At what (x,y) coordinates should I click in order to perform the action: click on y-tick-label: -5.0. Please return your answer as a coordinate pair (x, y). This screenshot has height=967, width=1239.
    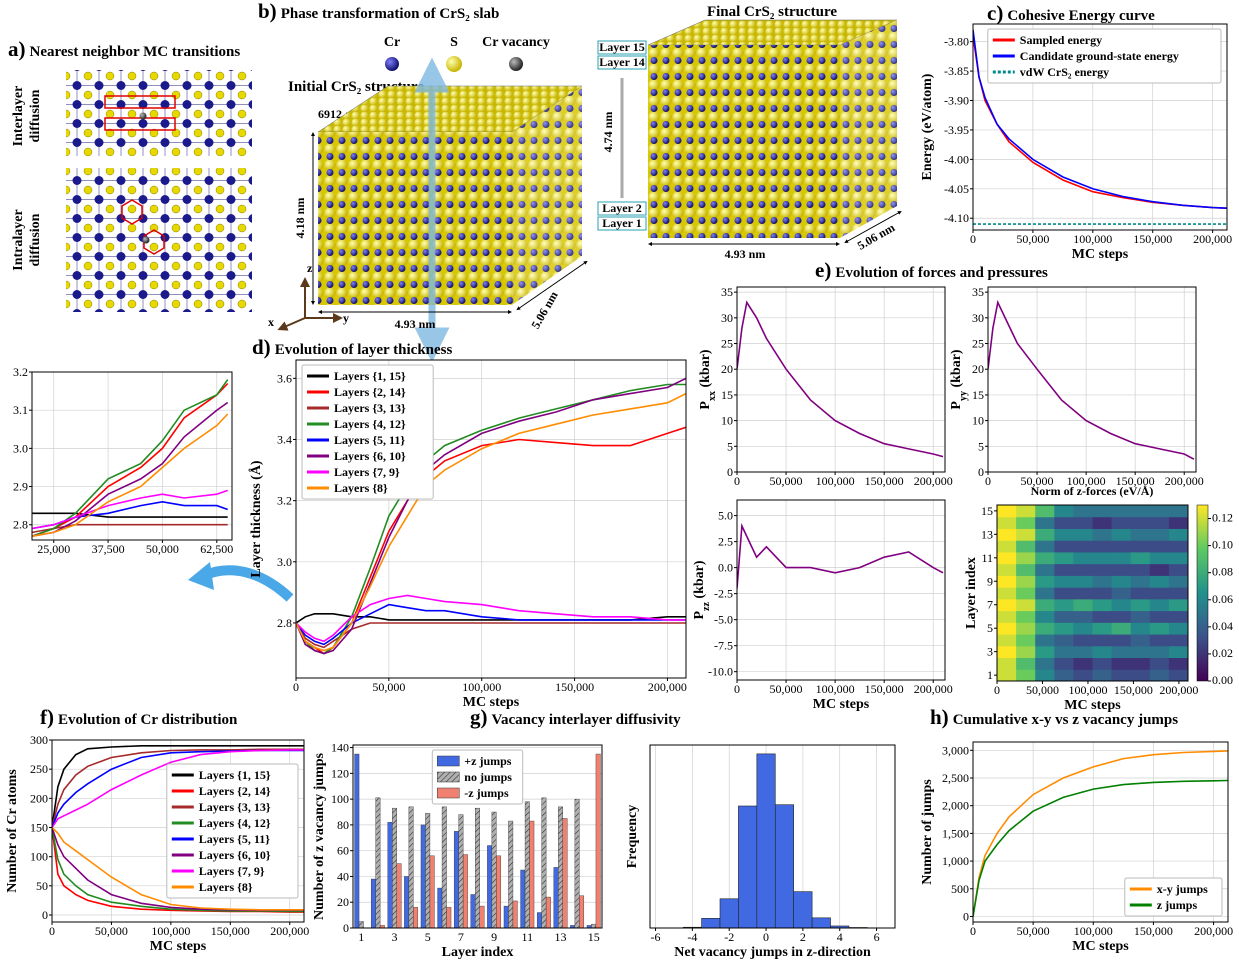
    Looking at the image, I should click on (723, 620).